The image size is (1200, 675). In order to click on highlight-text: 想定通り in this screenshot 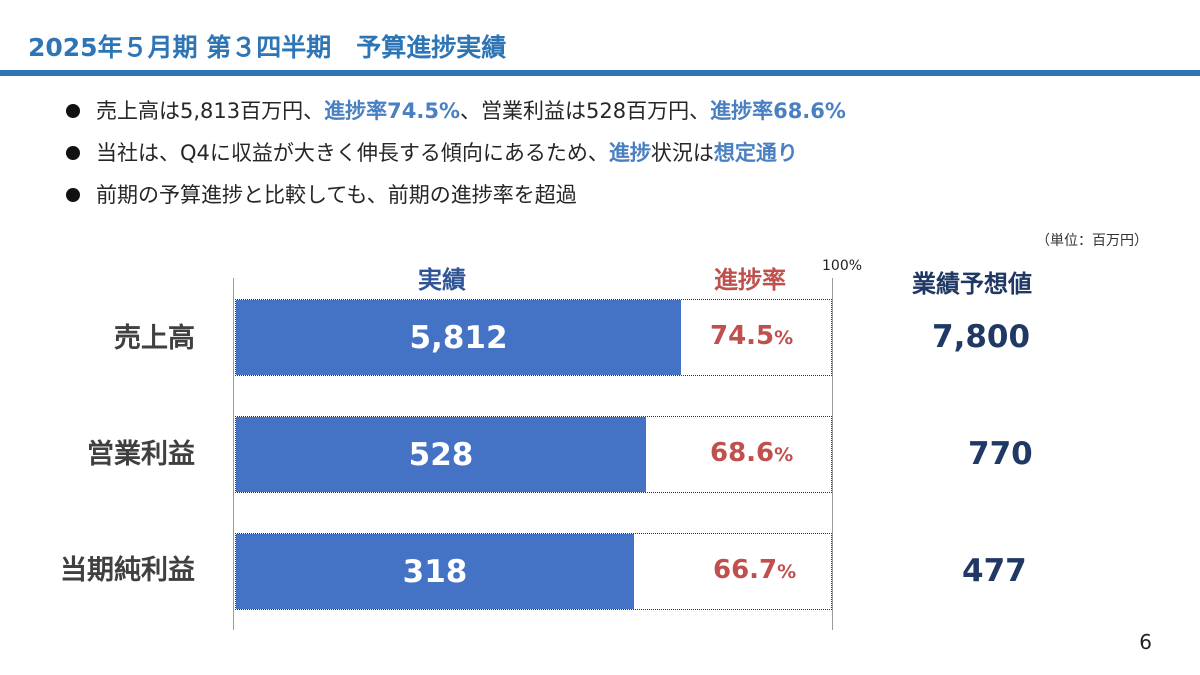, I will do `click(755, 153)`.